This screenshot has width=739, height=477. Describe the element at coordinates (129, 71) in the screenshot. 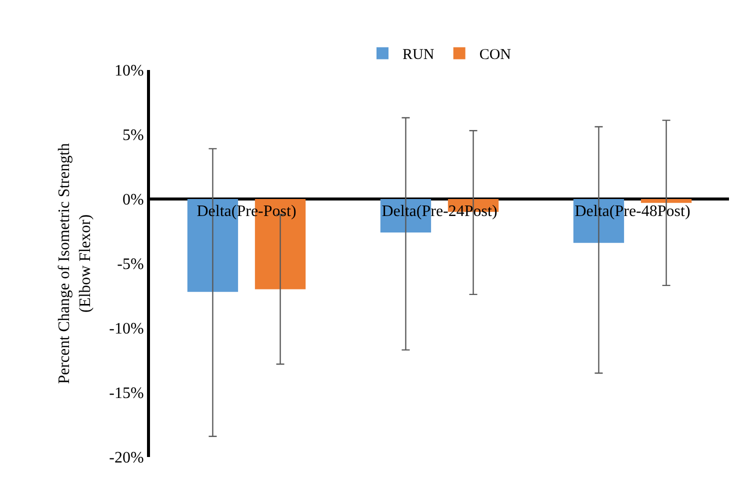

I see `y-tick-label: 10%` at that location.